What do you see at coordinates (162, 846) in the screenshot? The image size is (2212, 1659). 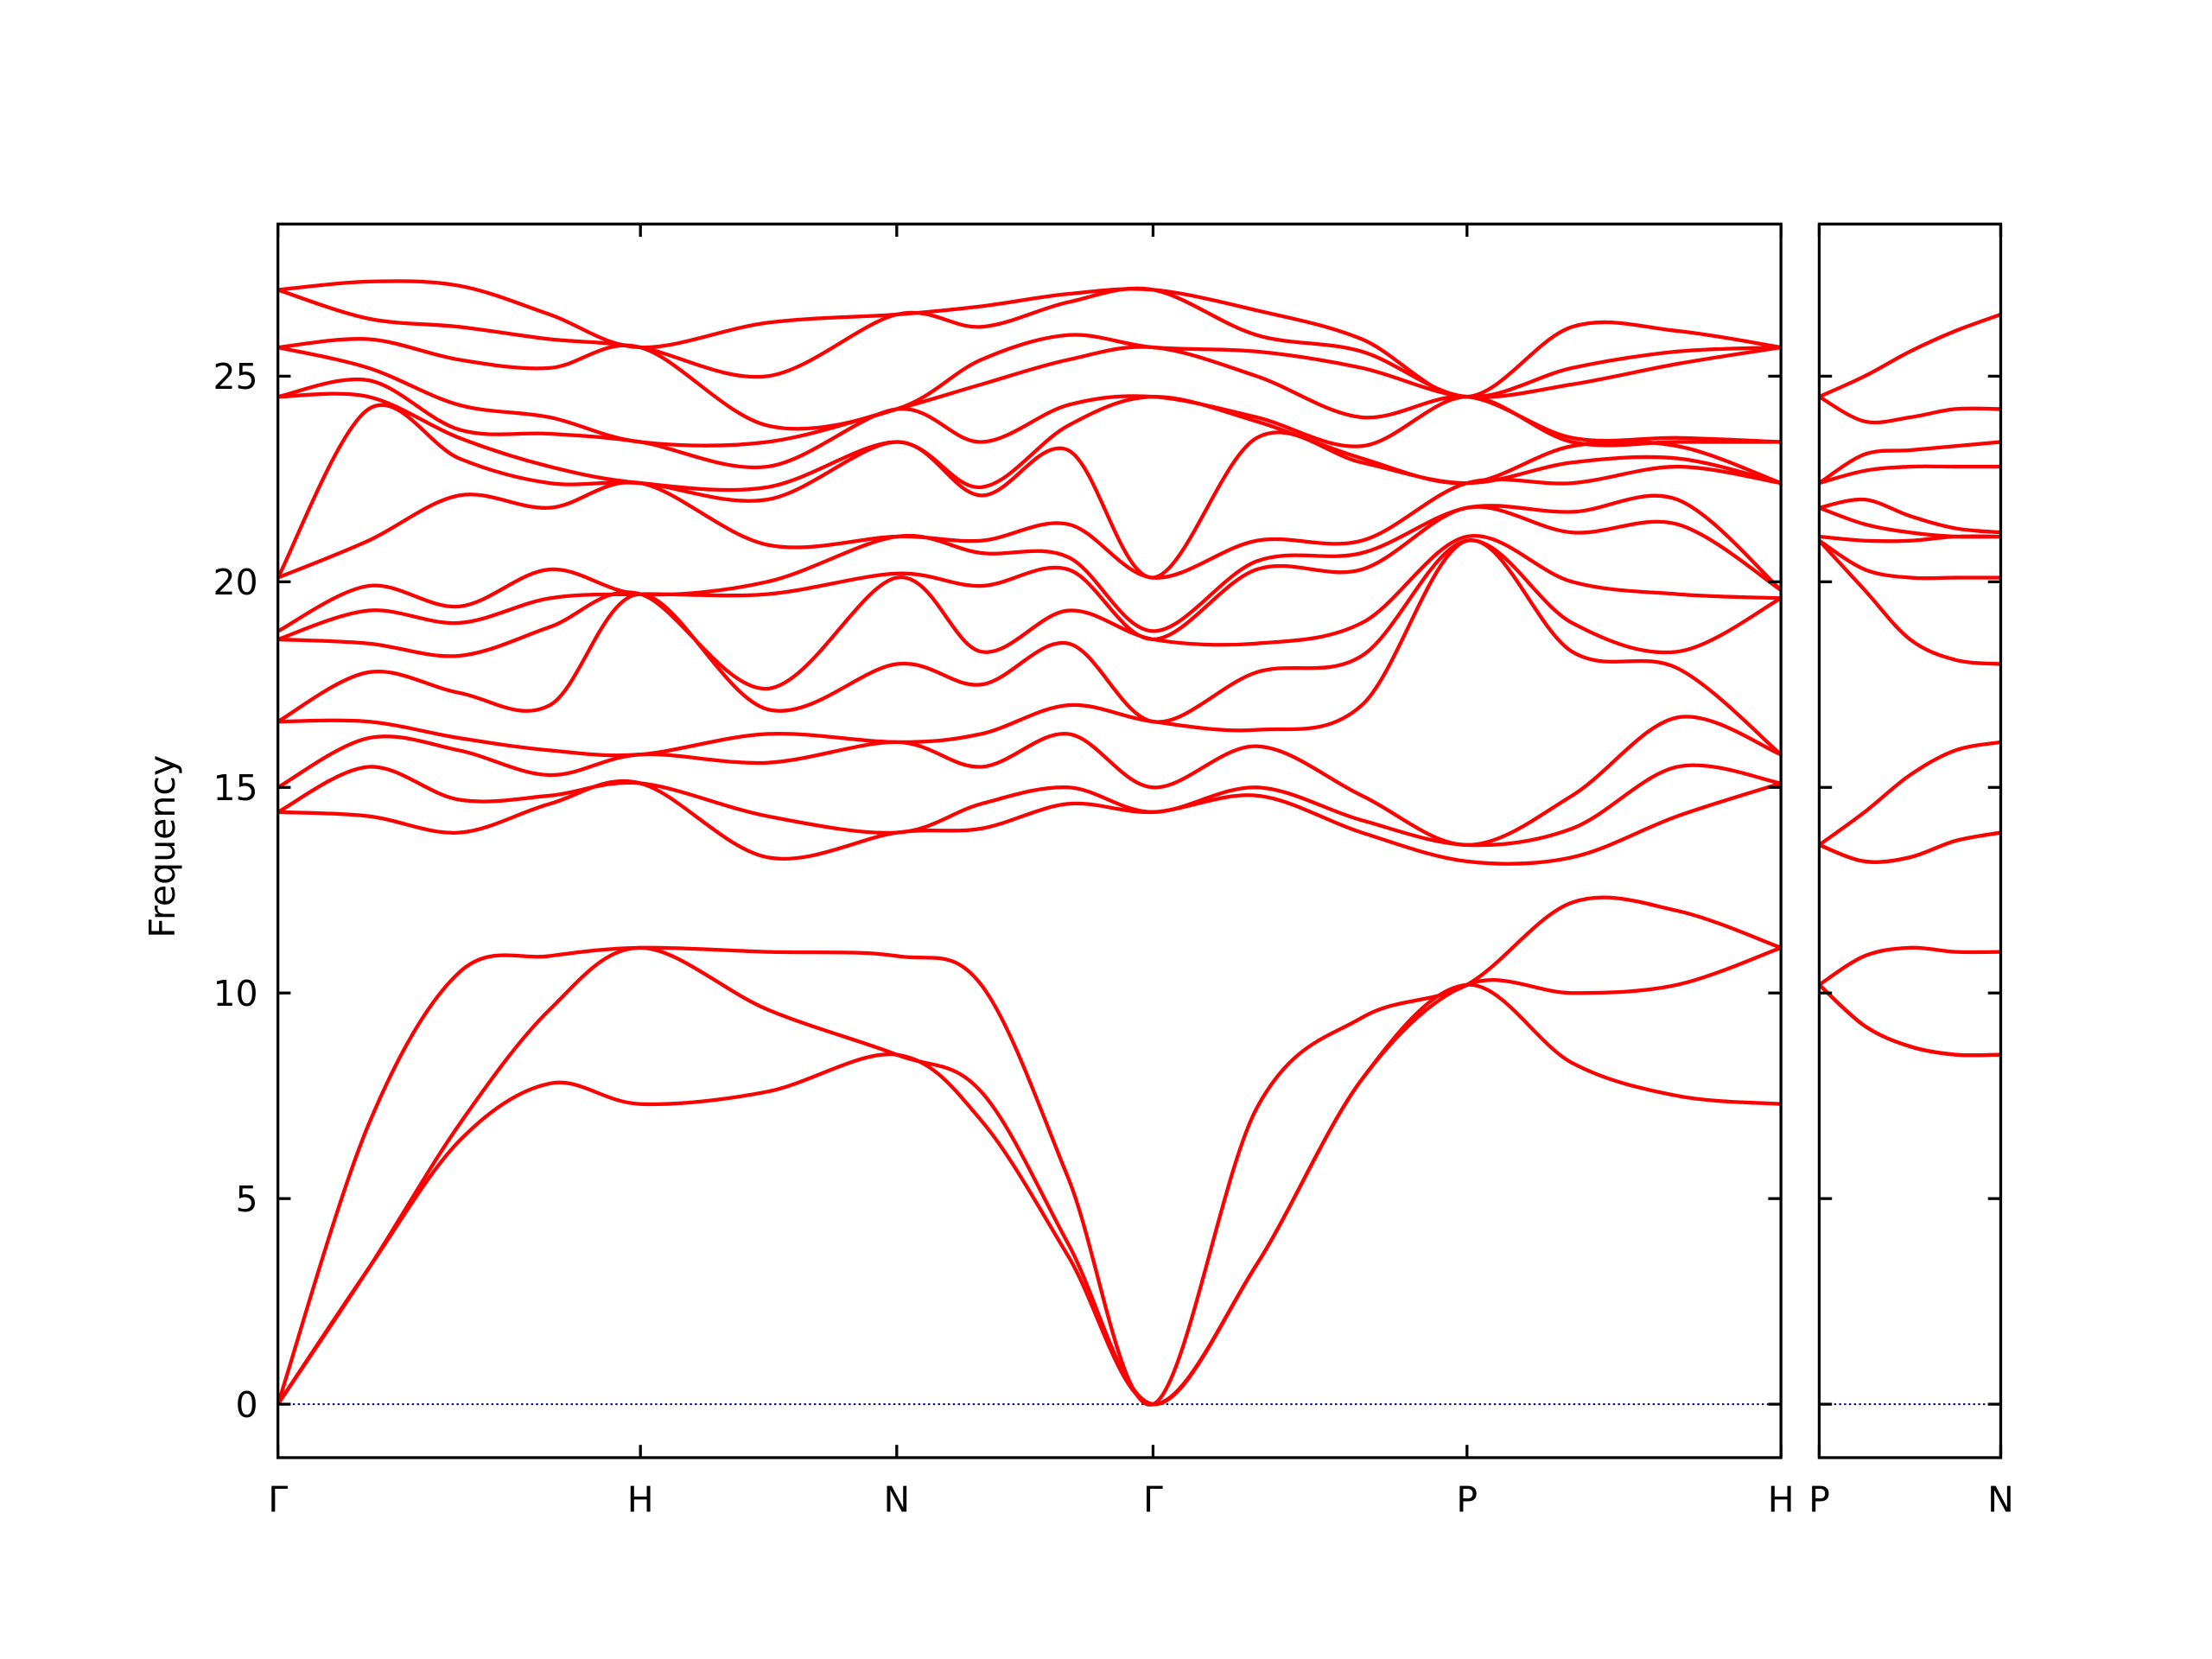 I see `y-axis-label: Frequency` at bounding box center [162, 846].